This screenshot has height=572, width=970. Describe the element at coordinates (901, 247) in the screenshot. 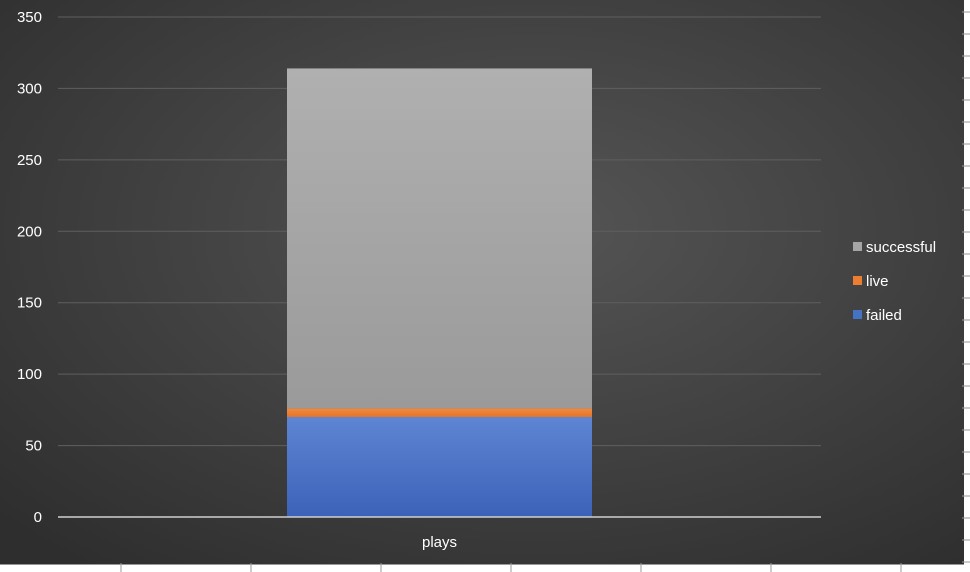

I see `legend-label-successful: successful` at that location.